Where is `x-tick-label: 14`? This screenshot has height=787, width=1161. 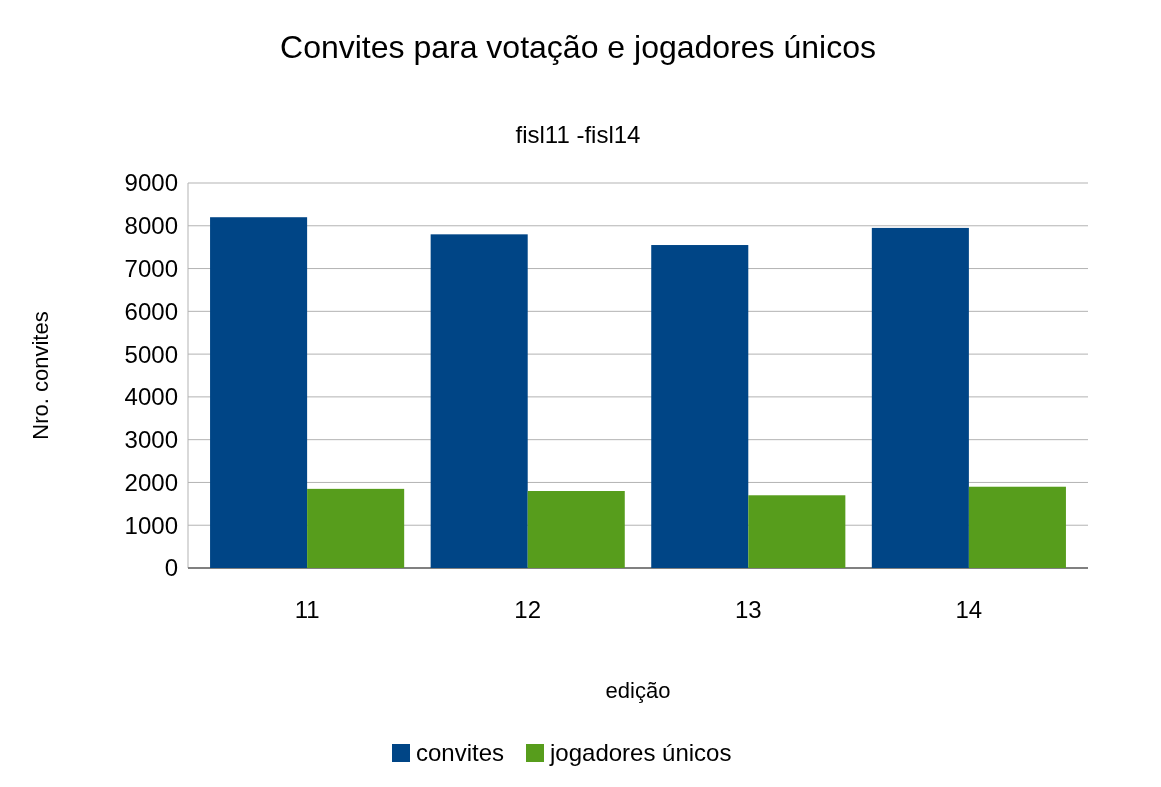 x-tick-label: 14 is located at coordinates (969, 609).